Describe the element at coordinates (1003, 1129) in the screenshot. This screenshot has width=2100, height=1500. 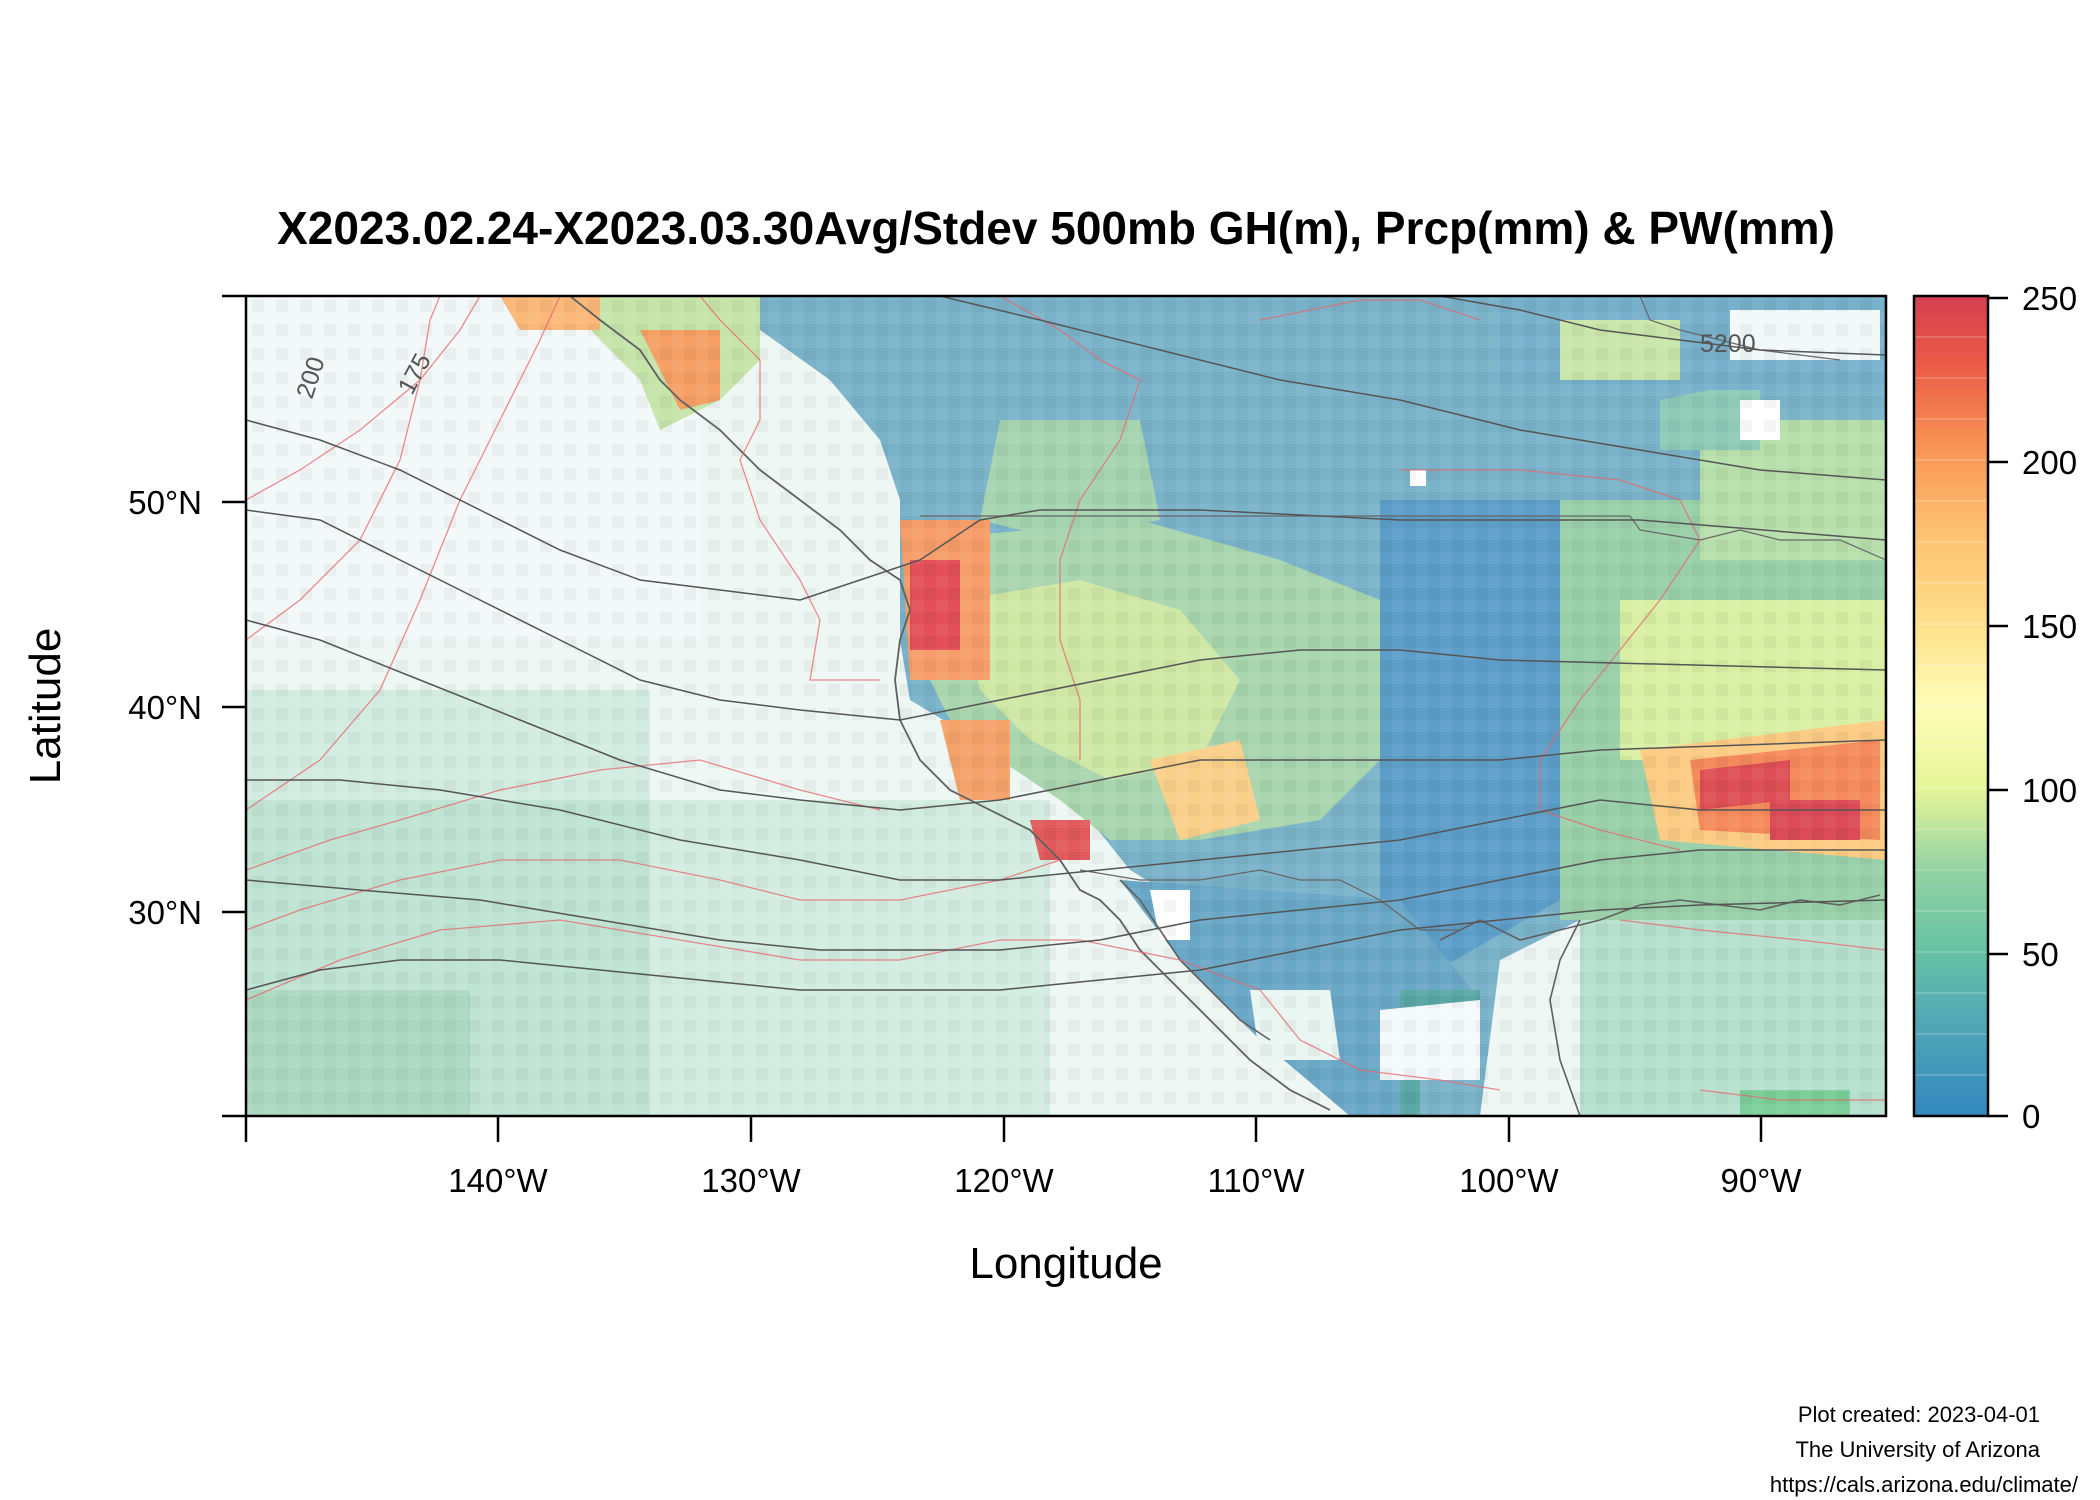
I see `x-axis-ticks` at that location.